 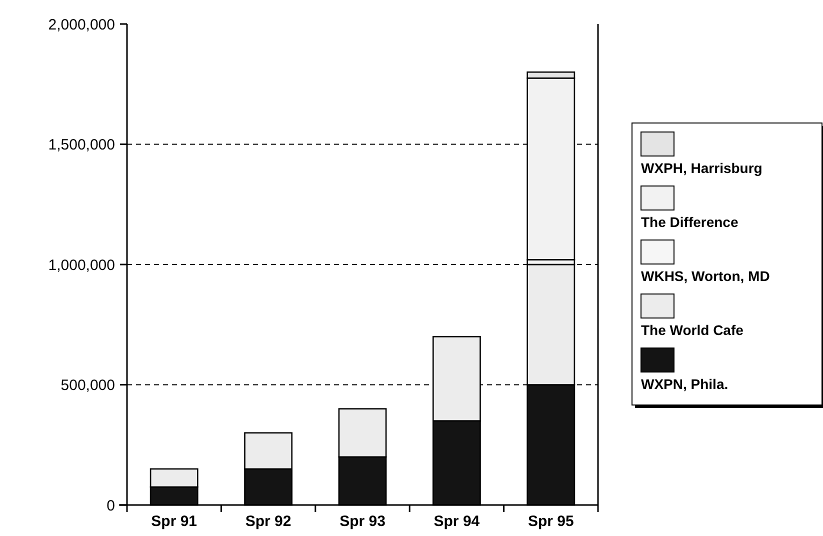 What do you see at coordinates (684, 384) in the screenshot?
I see `legend-label: WXPN, Phila.` at bounding box center [684, 384].